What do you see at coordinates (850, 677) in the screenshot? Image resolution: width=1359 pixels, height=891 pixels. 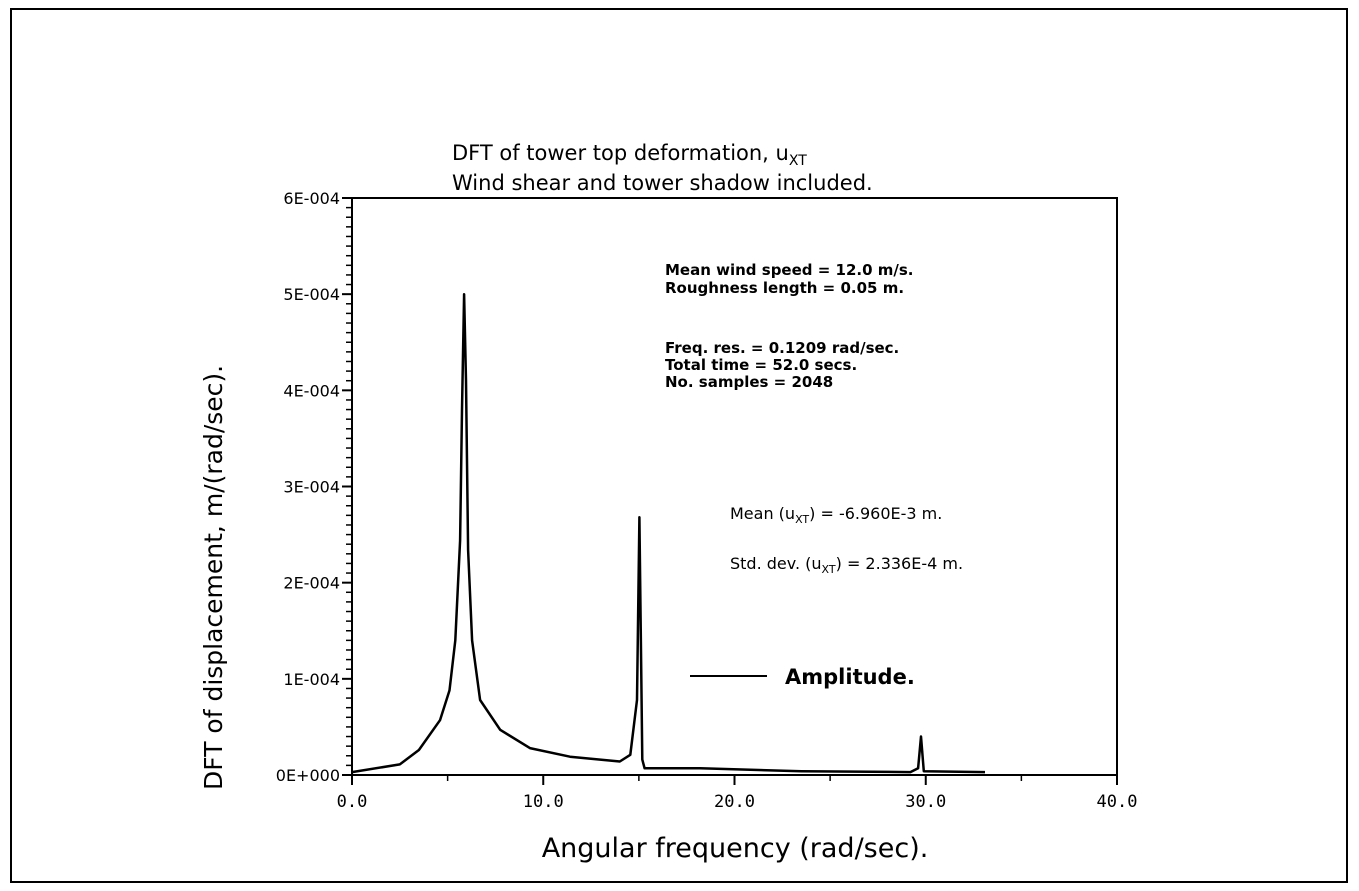 I see `legend-label-amplitude: Amplitude.` at bounding box center [850, 677].